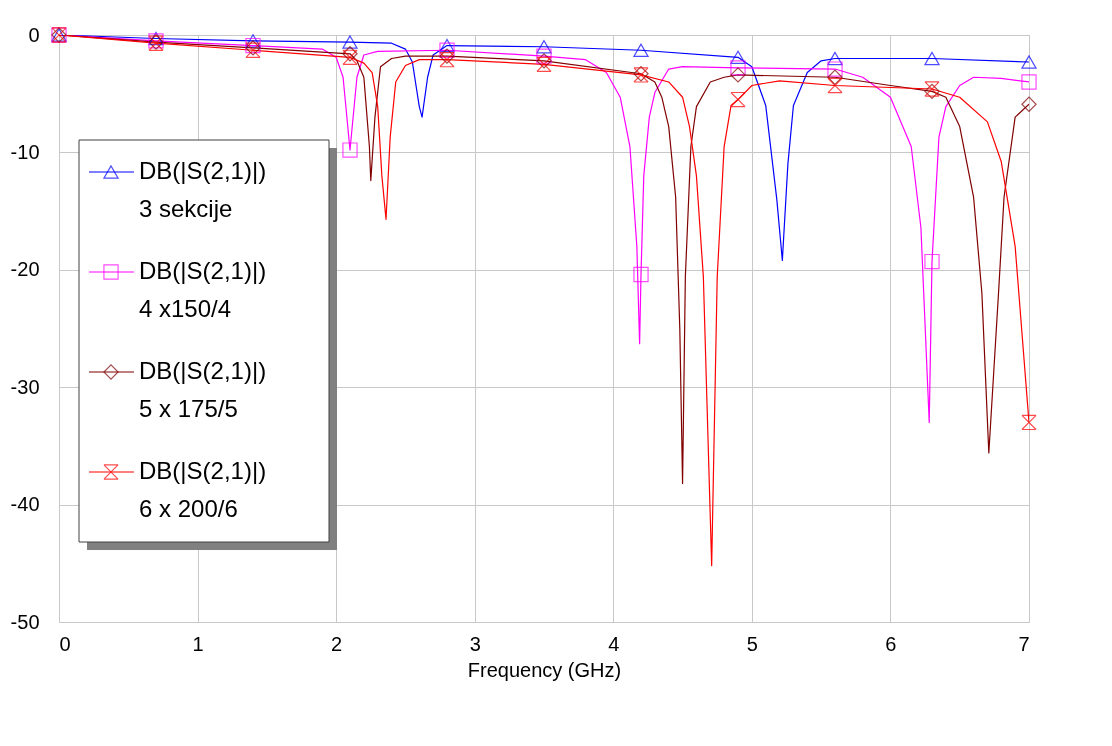  What do you see at coordinates (25, 504) in the screenshot?
I see `y-tick-label: -40` at bounding box center [25, 504].